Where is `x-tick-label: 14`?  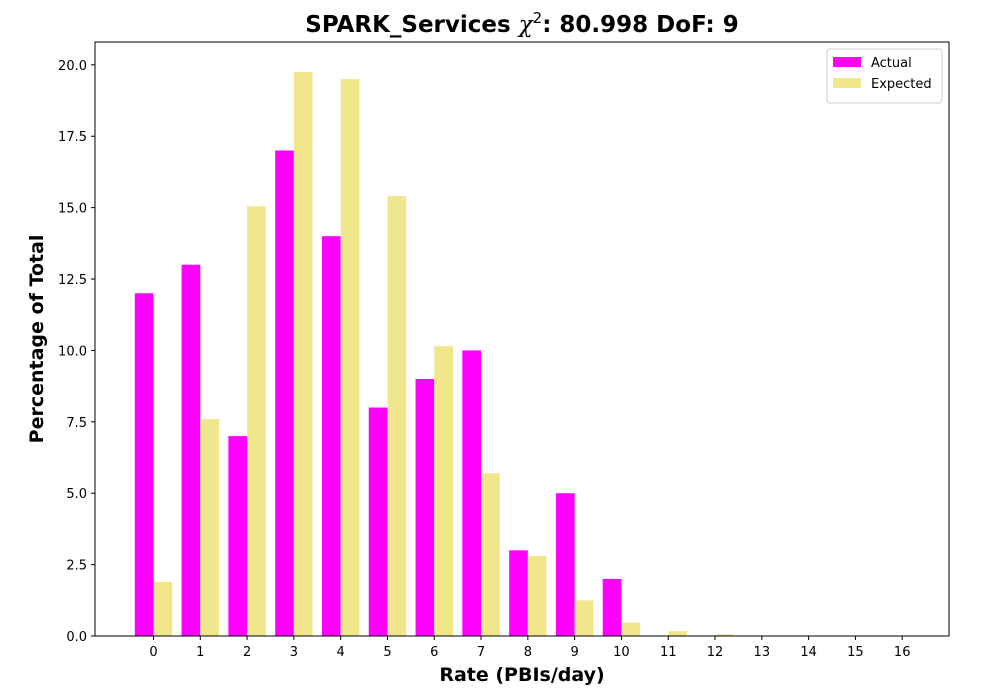
x-tick-label: 14 is located at coordinates (808, 652).